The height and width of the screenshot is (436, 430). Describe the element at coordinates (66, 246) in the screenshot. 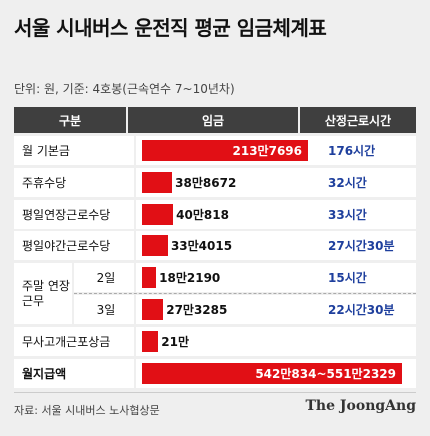

I see `row-label: 평일야간근로수당` at that location.